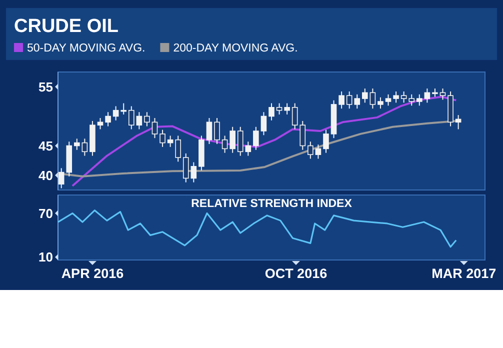 The width and height of the screenshot is (503, 348). I want to click on x-tick-label: MAR 2017, so click(464, 273).